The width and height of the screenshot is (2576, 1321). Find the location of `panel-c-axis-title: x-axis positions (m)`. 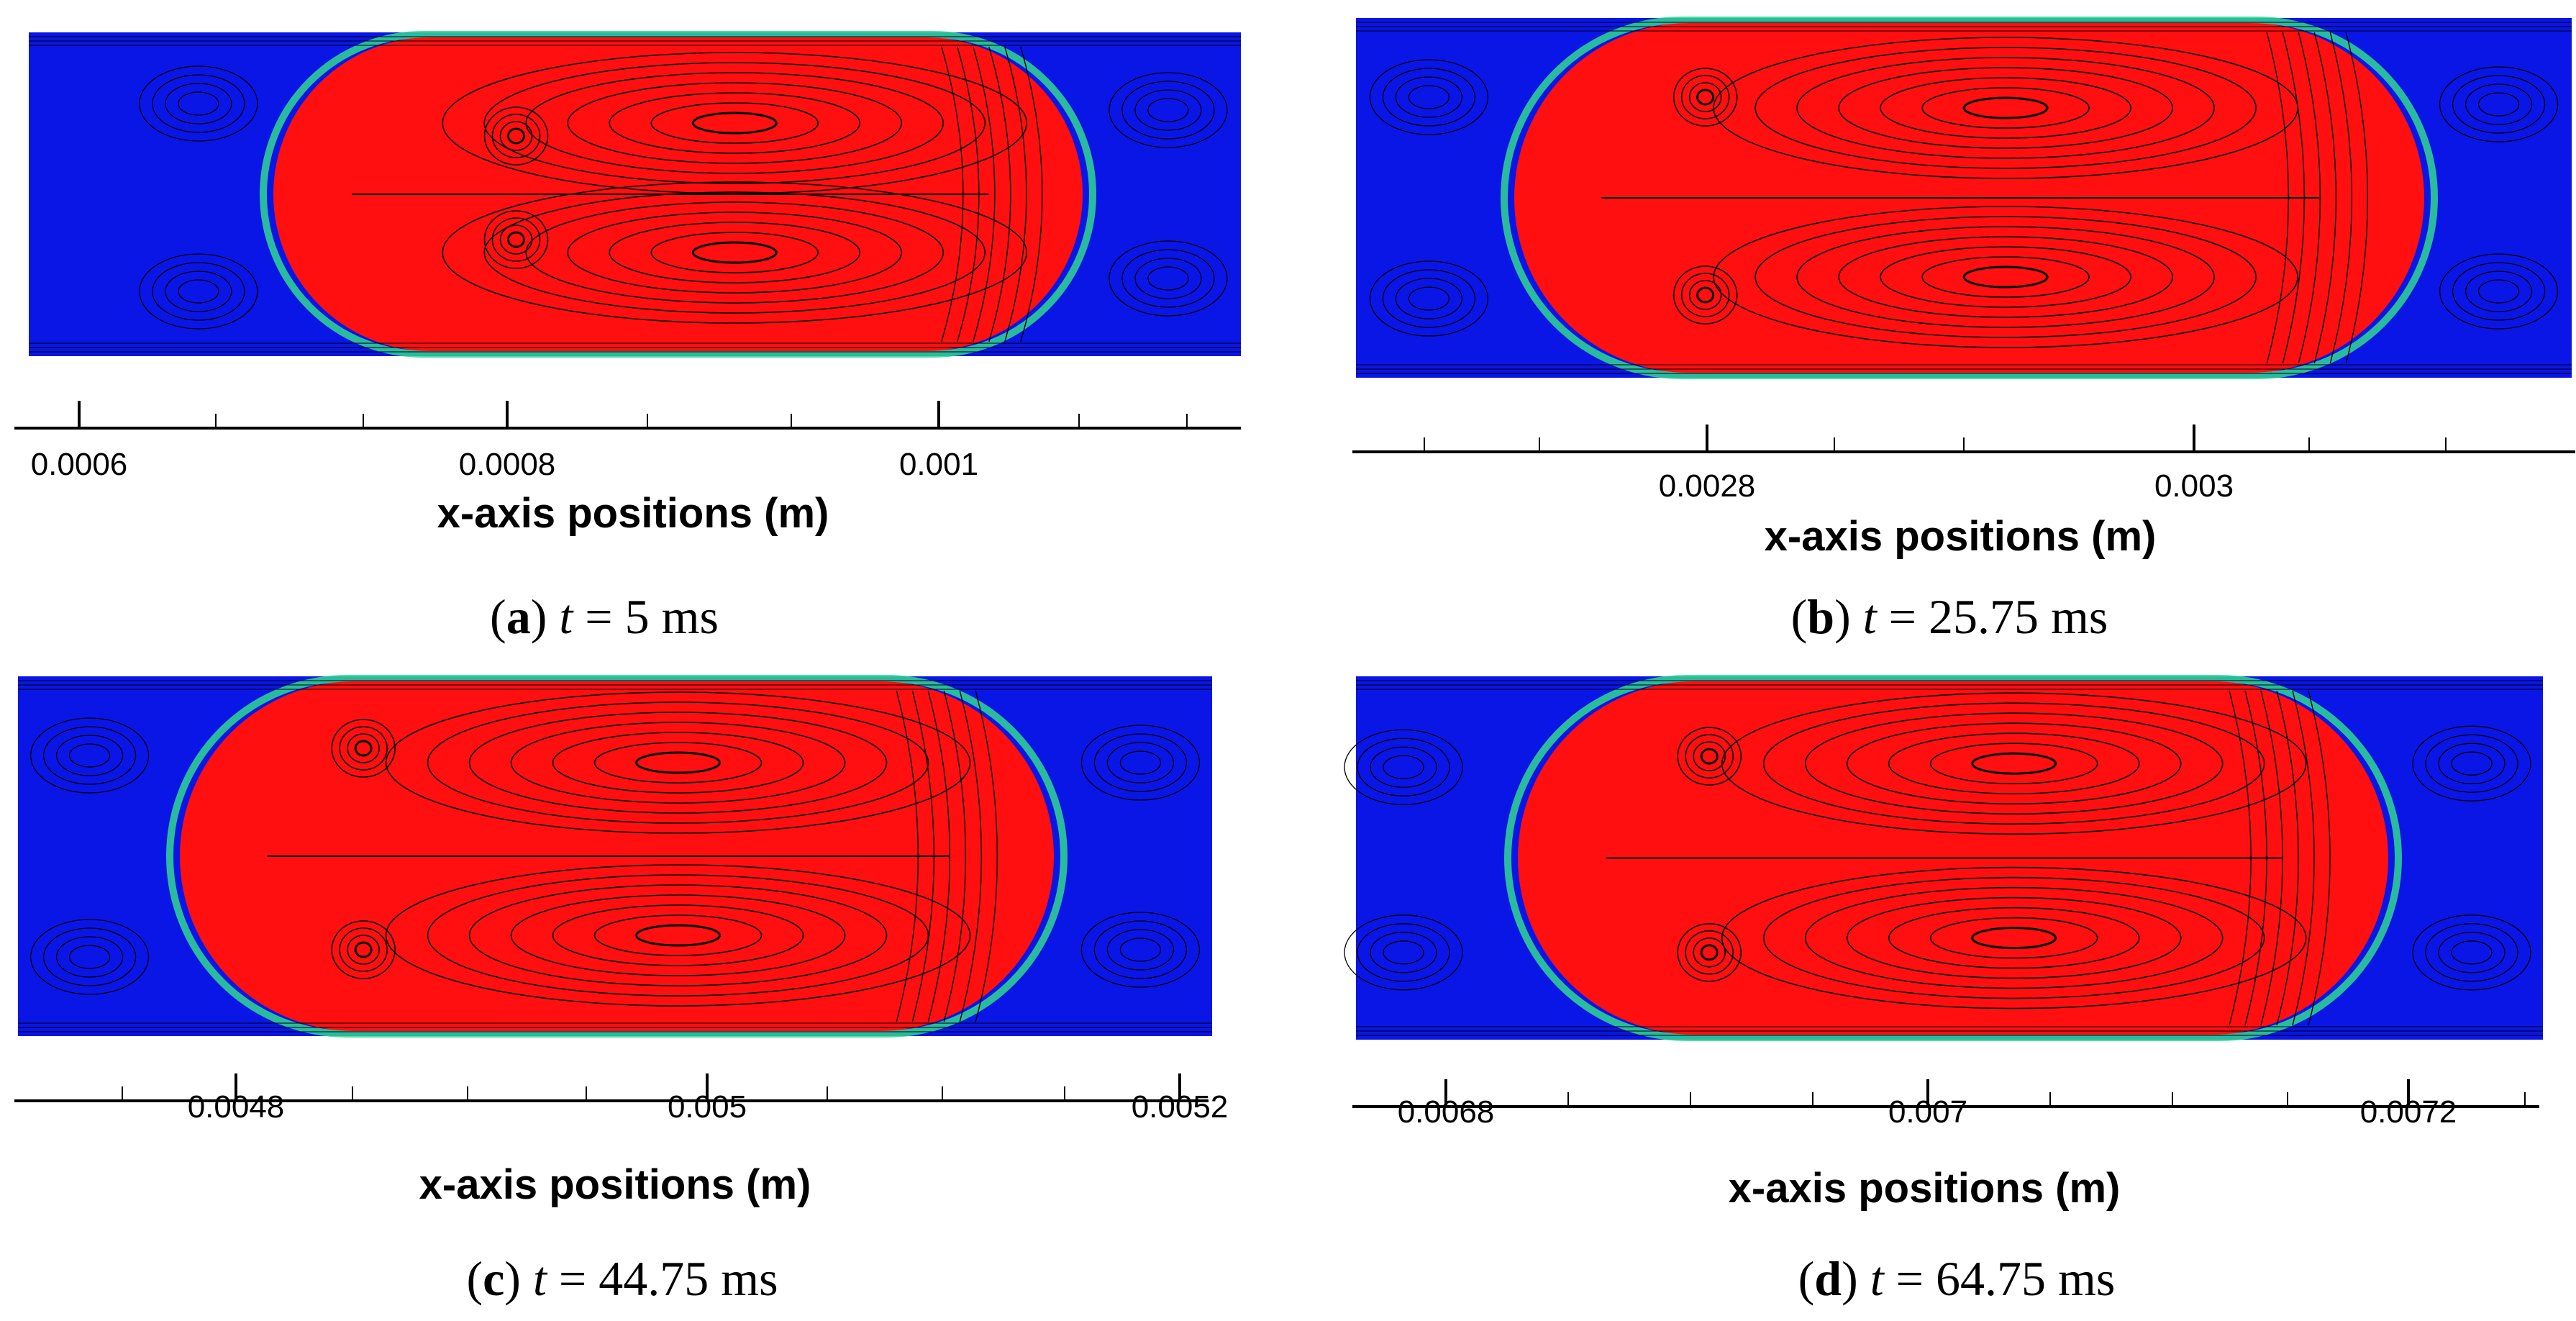

panel-c-axis-title: x-axis positions (m) is located at coordinates (615, 1184).